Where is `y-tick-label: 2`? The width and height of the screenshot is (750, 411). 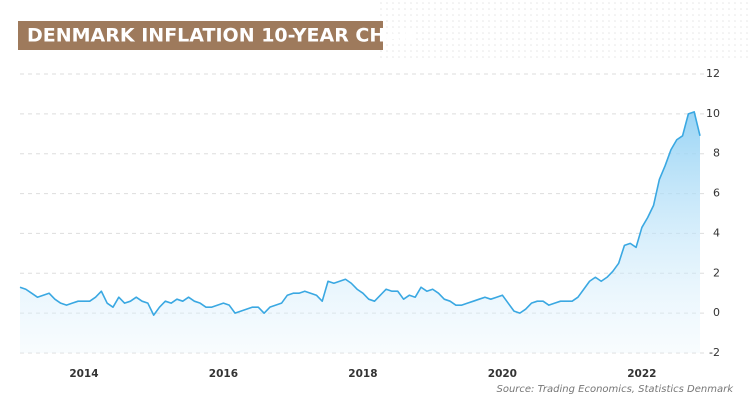 y-tick-label: 2 is located at coordinates (716, 272).